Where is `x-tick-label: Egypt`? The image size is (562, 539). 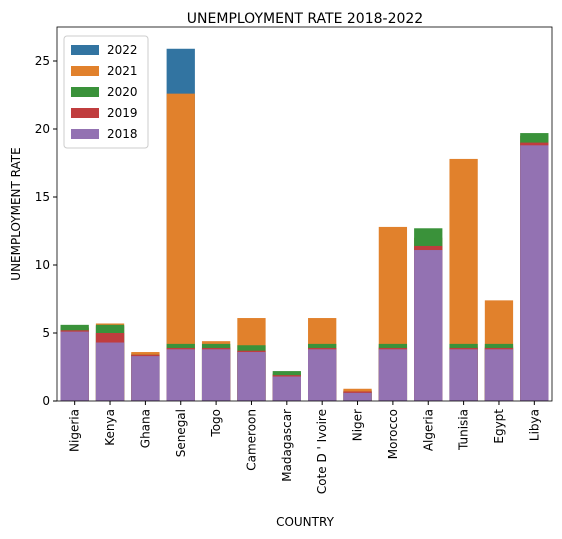 x-tick-label: Egypt is located at coordinates (499, 426).